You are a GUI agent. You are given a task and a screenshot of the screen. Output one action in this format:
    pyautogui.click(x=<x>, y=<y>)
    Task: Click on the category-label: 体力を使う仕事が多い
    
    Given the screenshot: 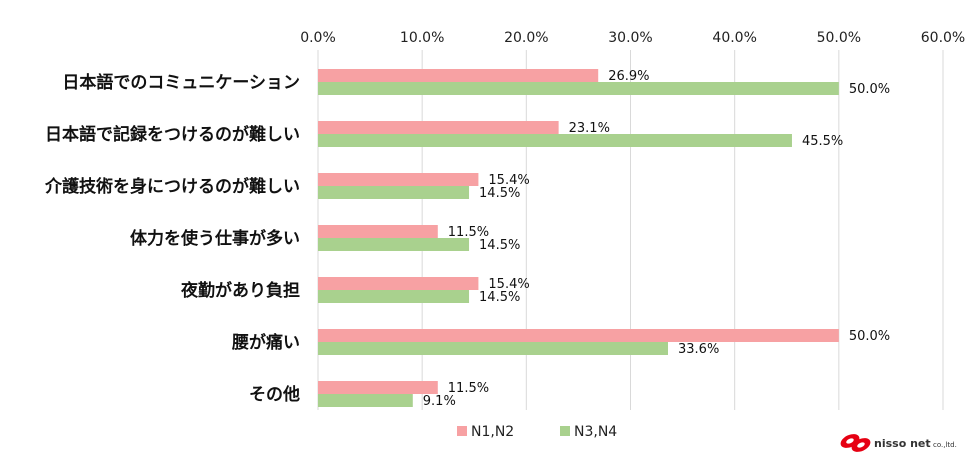 What is the action you would take?
    pyautogui.click(x=215, y=238)
    